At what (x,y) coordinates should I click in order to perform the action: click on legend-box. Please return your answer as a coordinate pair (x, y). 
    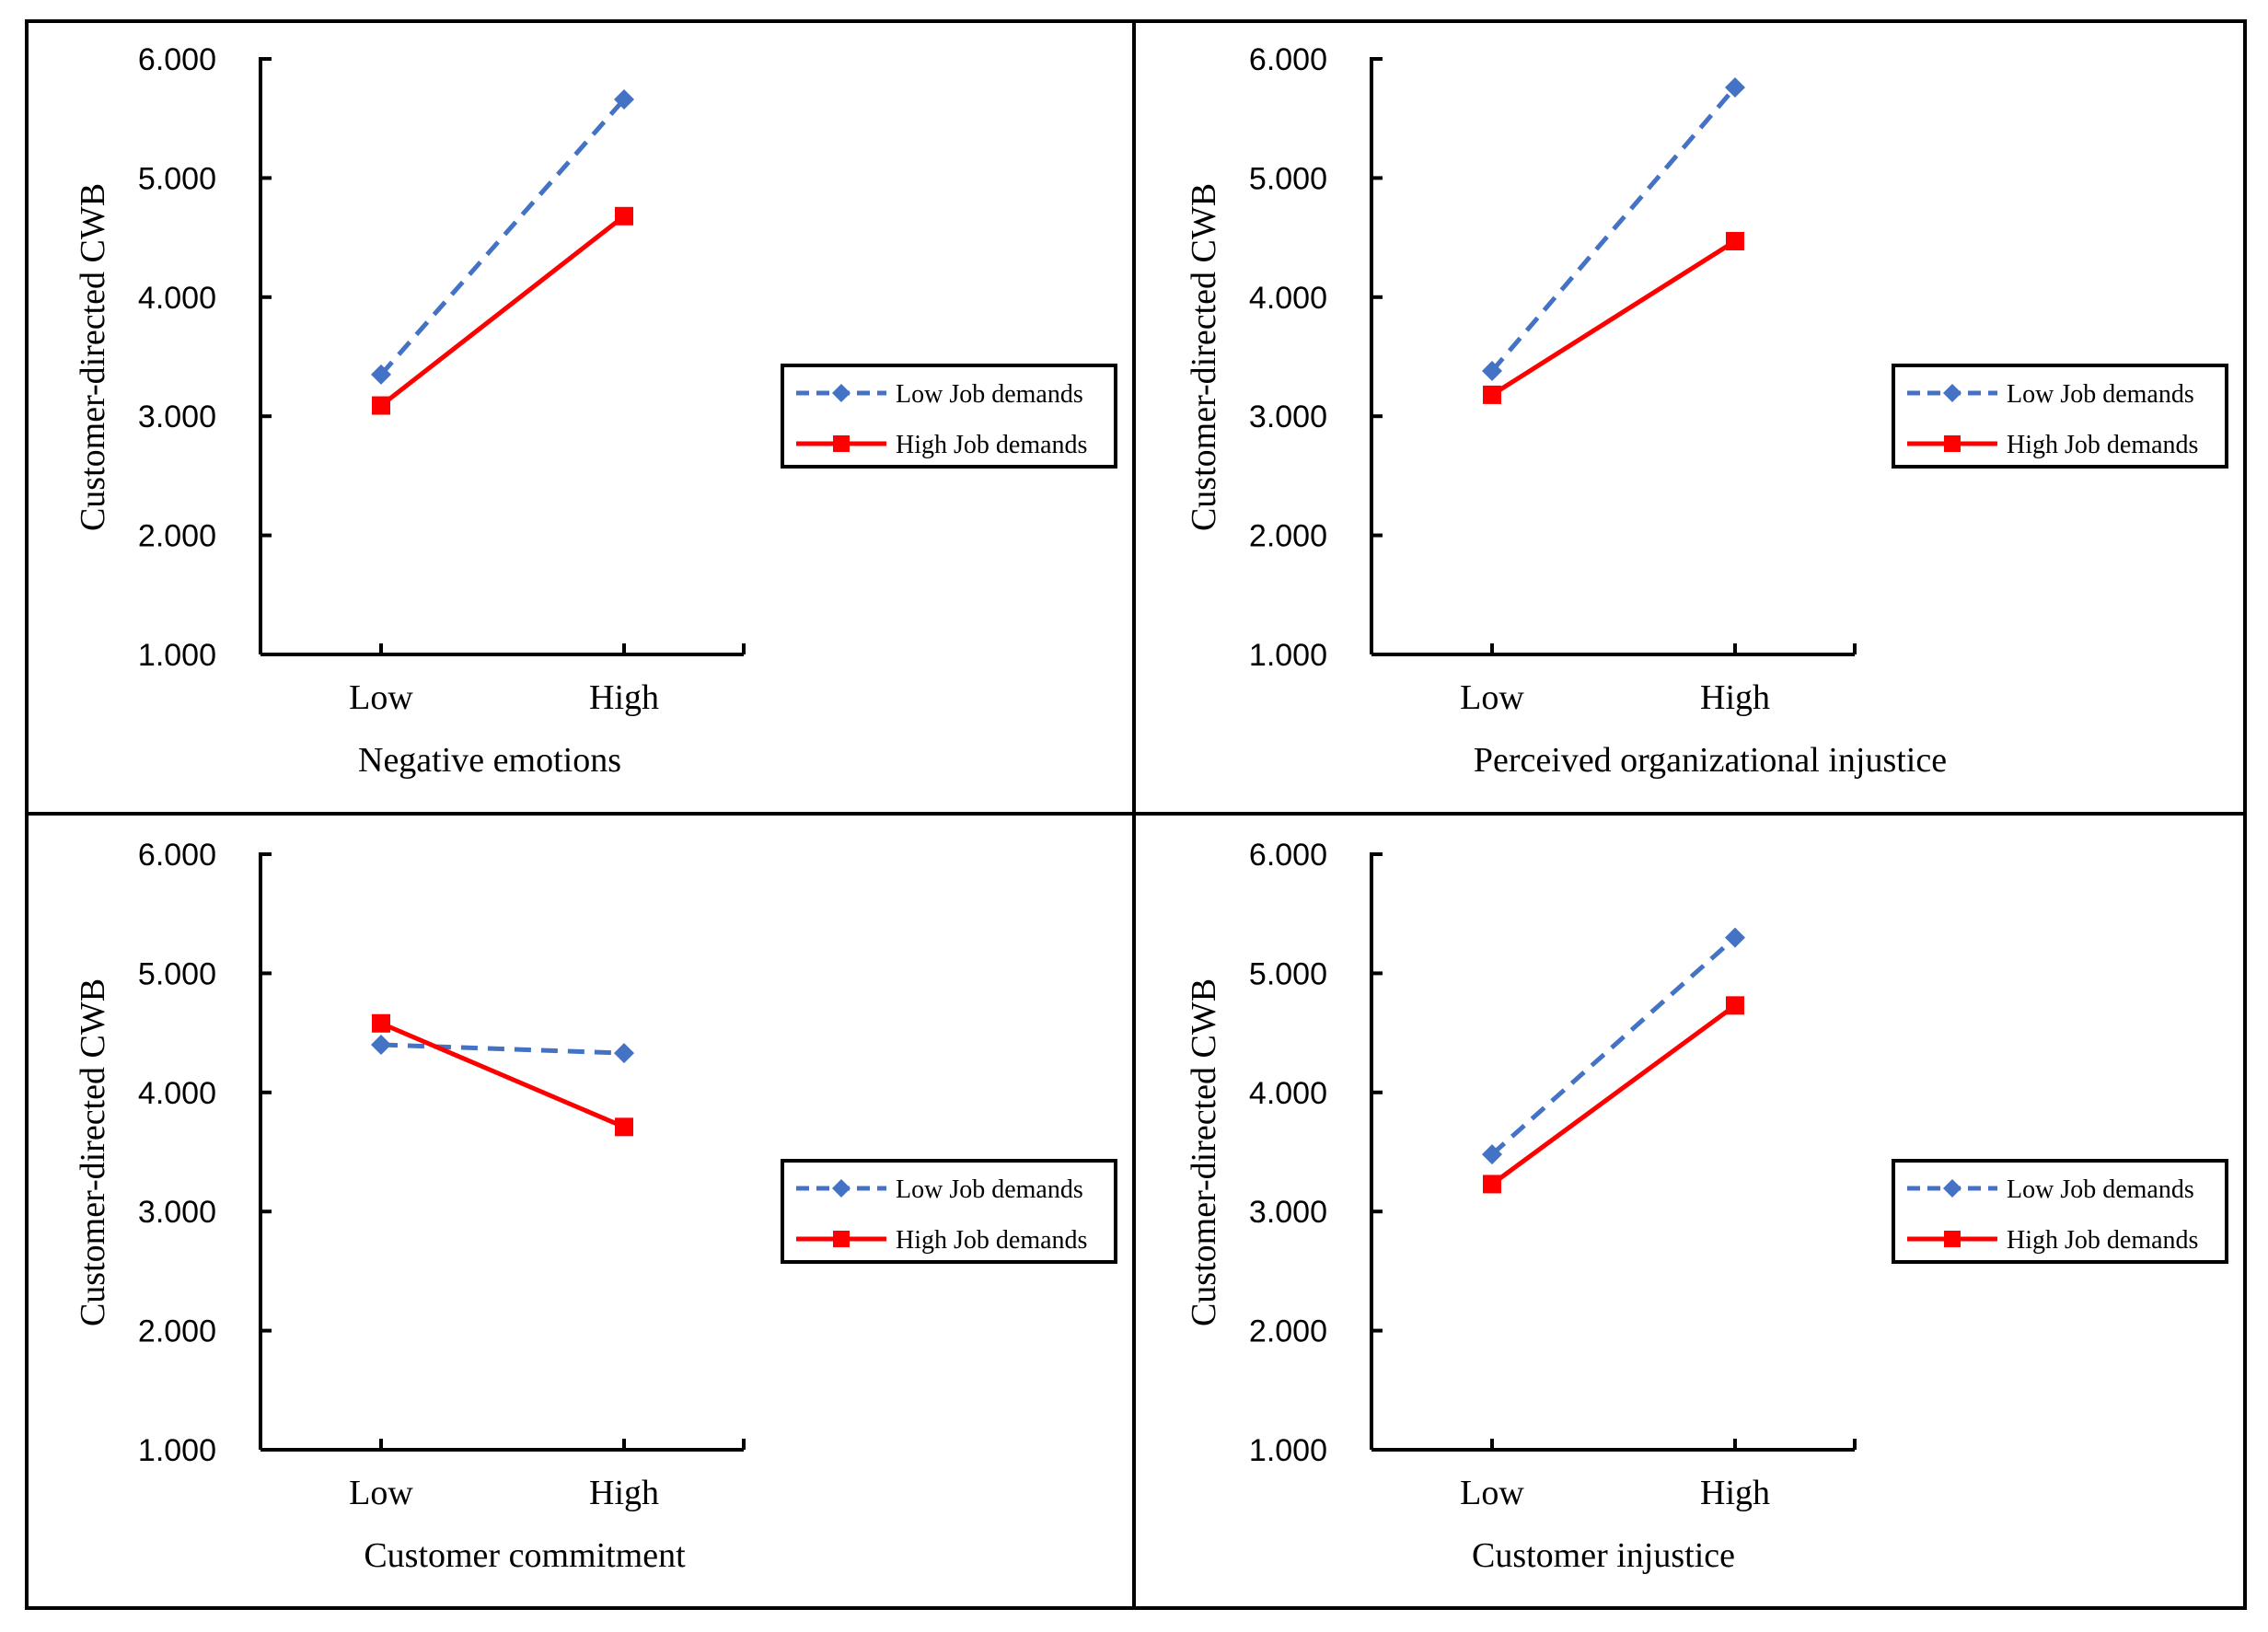
    Looking at the image, I should click on (949, 416).